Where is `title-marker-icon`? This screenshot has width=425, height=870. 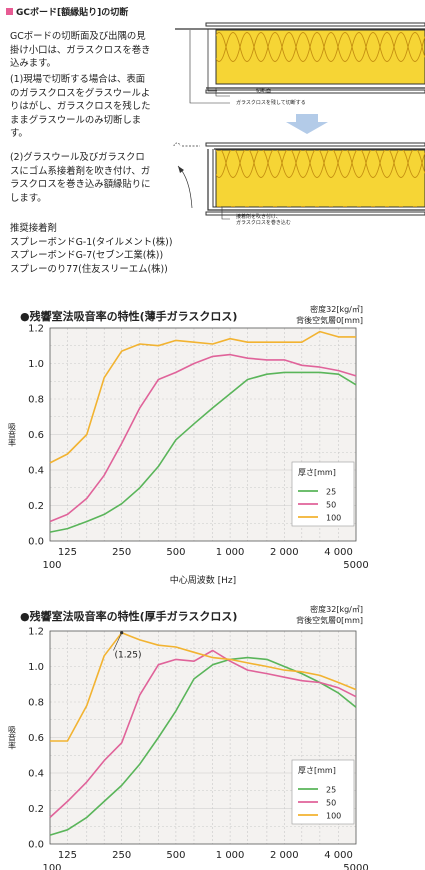 title-marker-icon is located at coordinates (9, 11).